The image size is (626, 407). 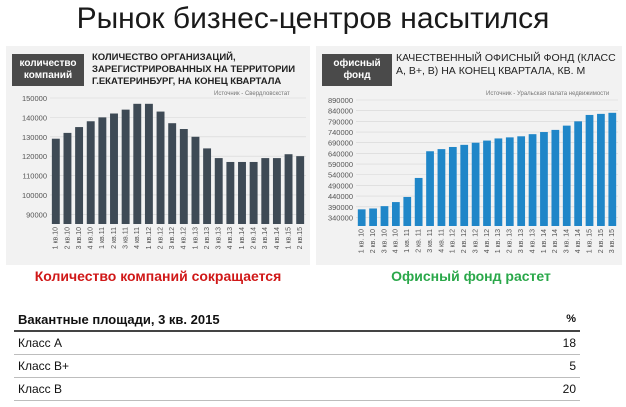 What do you see at coordinates (340, 121) in the screenshot?
I see `y-tick-label: 790000` at bounding box center [340, 121].